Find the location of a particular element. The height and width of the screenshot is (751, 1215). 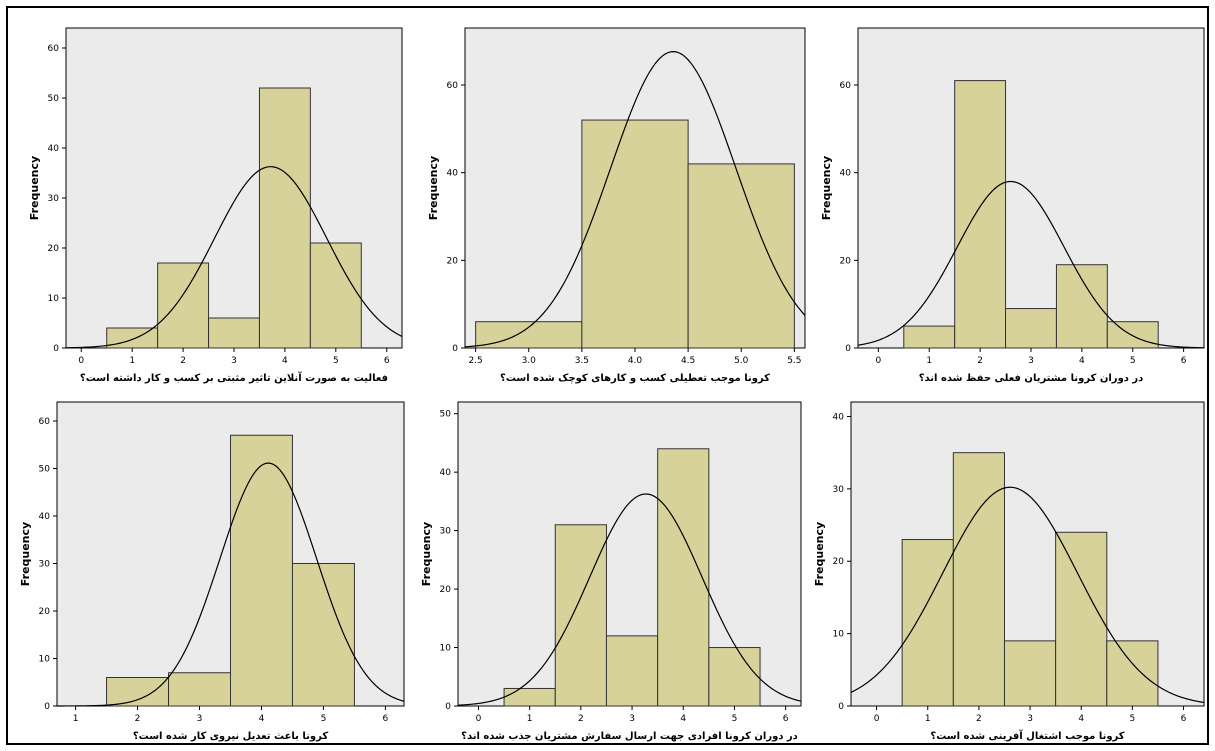

x-tick-label: 4.5 is located at coordinates (688, 361).